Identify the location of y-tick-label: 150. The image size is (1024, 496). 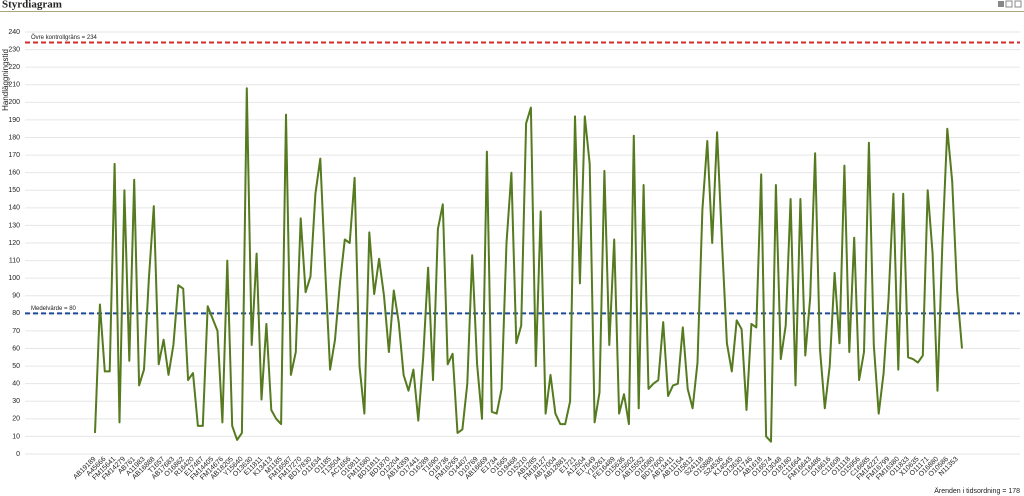
(14, 190).